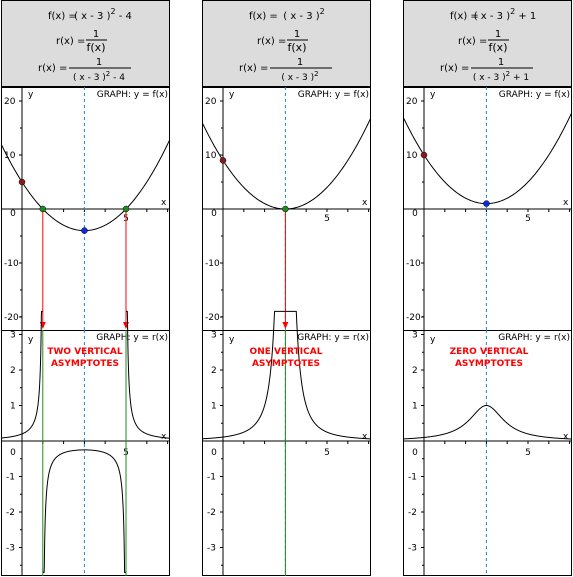  I want to click on expanded-denominator: ( x - 3 )2, so click(299, 76).